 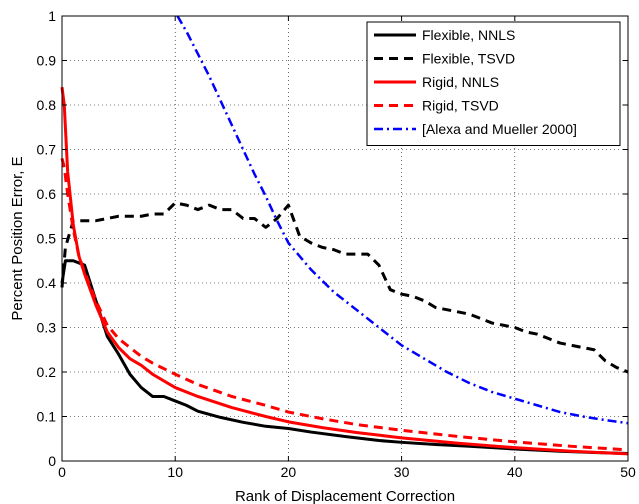 What do you see at coordinates (460, 106) in the screenshot?
I see `legend-label-4: Rigid, TSVD` at bounding box center [460, 106].